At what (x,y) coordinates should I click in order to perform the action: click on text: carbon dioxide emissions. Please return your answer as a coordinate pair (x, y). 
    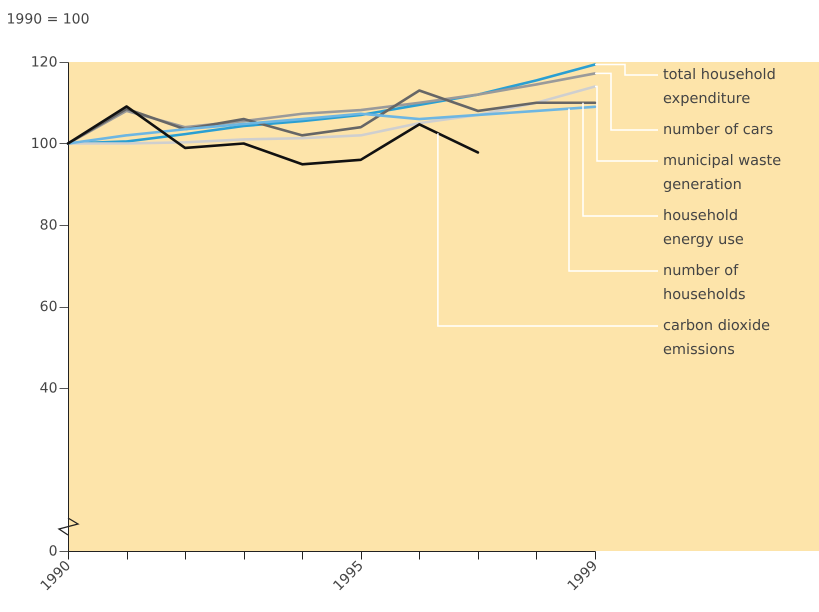
    Looking at the image, I should click on (716, 338).